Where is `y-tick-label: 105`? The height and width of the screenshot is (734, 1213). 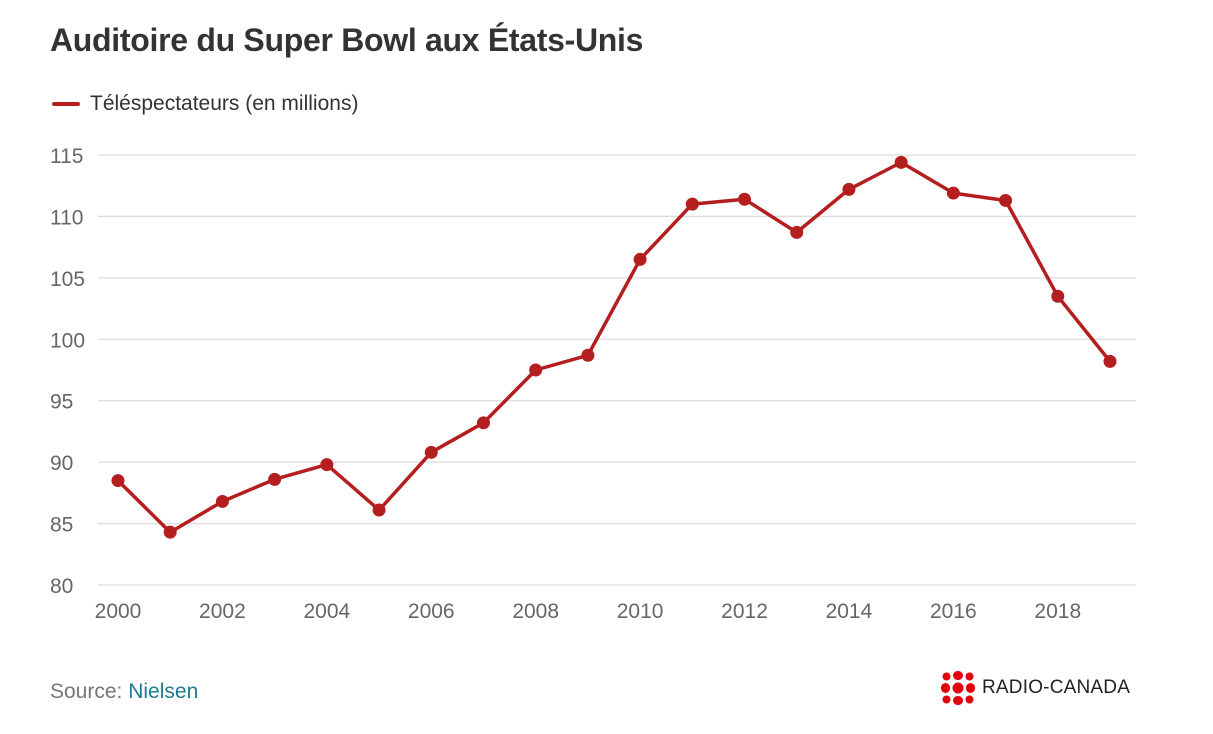 y-tick-label: 105 is located at coordinates (67, 279).